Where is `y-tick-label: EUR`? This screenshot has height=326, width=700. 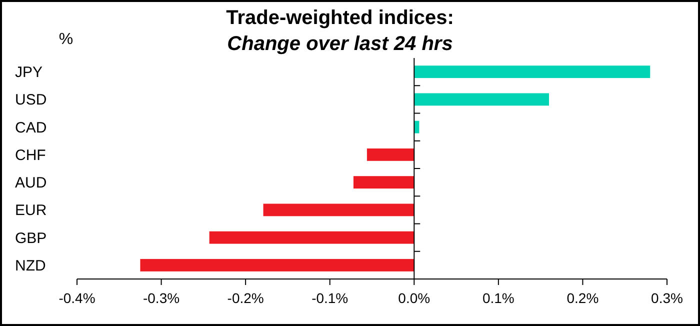
y-tick-label: EUR is located at coordinates (31, 211).